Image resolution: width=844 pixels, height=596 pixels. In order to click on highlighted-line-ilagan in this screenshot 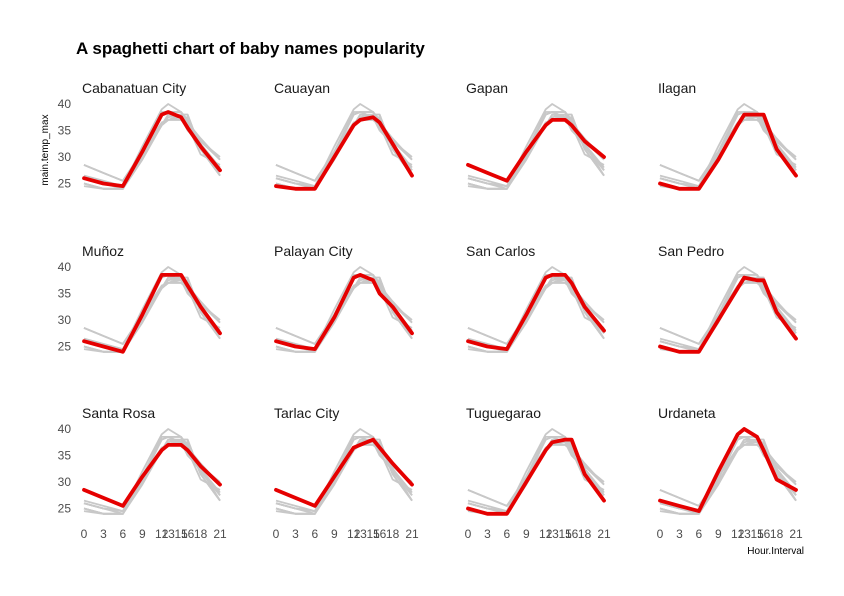, I will do `click(728, 151)`.